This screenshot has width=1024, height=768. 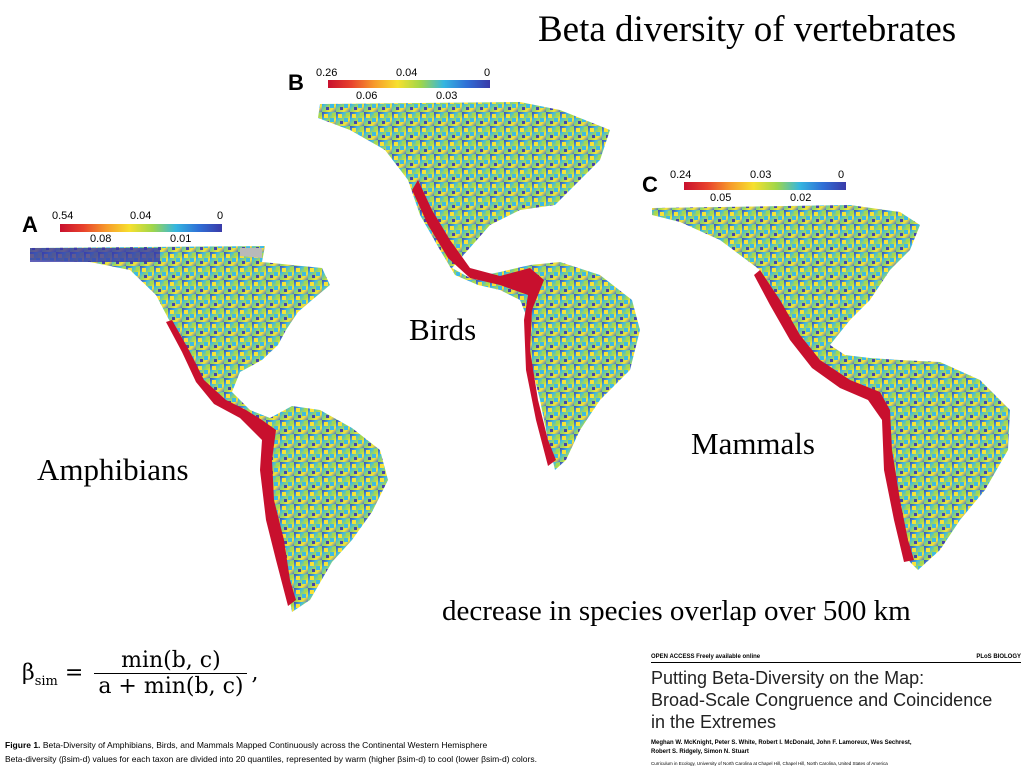 I want to click on label-birds: Birds, so click(x=443, y=329).